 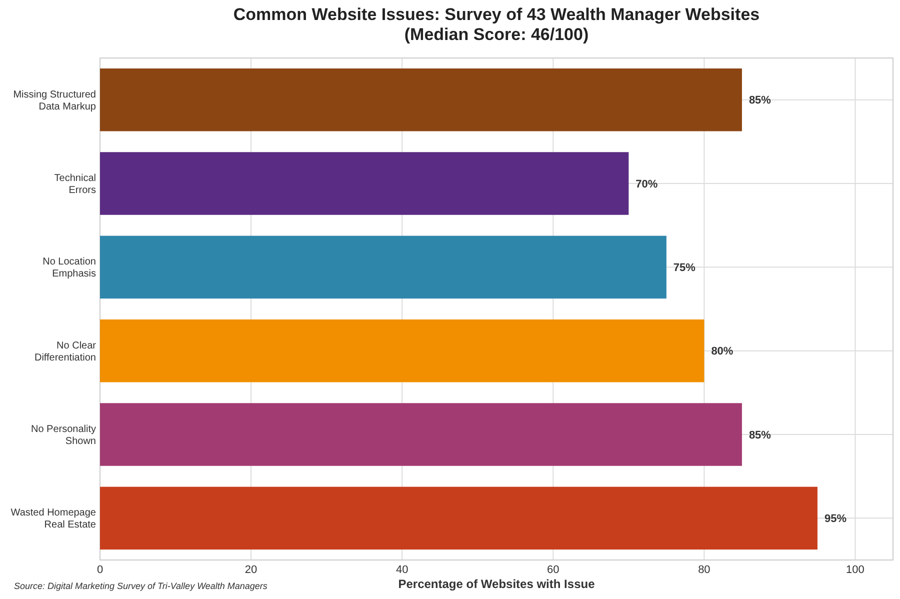 What do you see at coordinates (402, 570) in the screenshot?
I see `x-tick-label: 40` at bounding box center [402, 570].